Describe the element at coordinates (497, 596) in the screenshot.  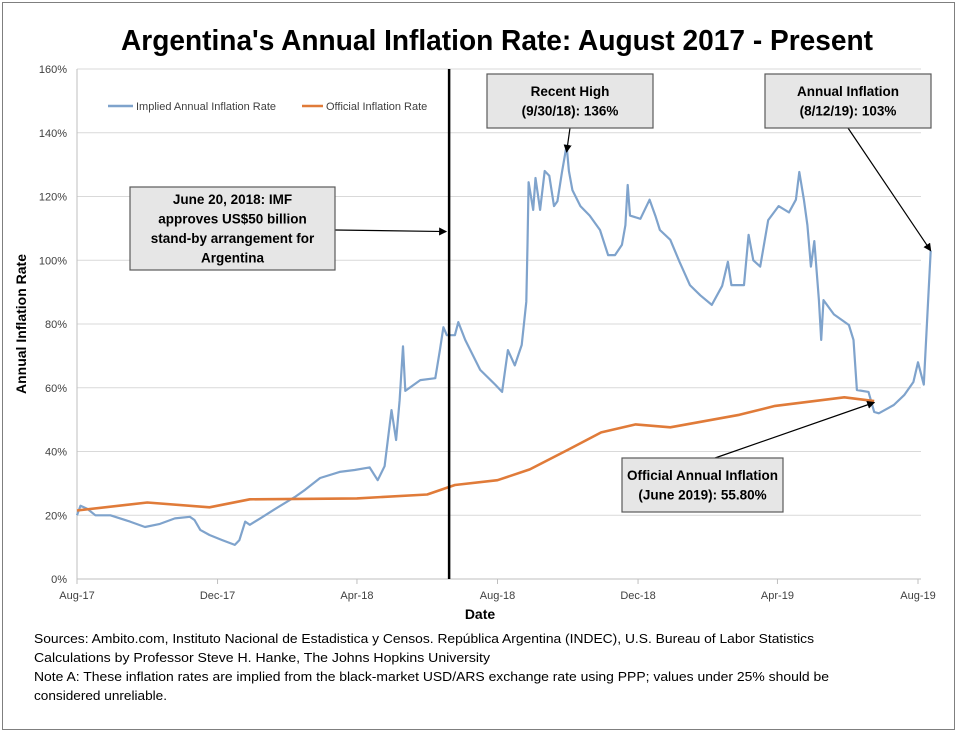
I see `x-tick-label: Aug-18` at that location.